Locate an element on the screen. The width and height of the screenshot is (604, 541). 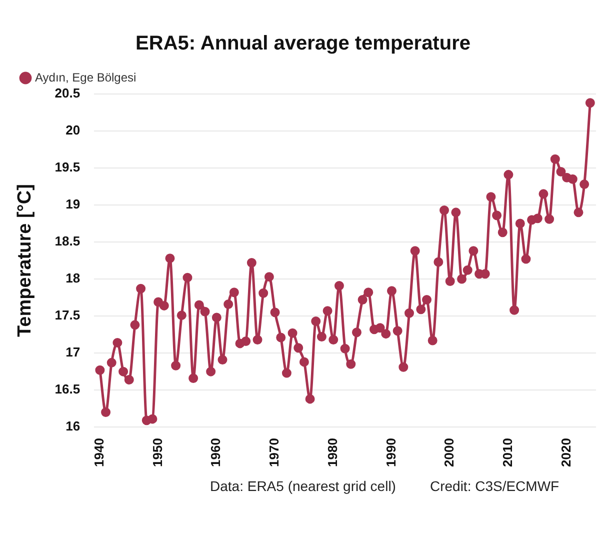
legend-label: Aydın, Ege Bölgesi is located at coordinates (85, 77).